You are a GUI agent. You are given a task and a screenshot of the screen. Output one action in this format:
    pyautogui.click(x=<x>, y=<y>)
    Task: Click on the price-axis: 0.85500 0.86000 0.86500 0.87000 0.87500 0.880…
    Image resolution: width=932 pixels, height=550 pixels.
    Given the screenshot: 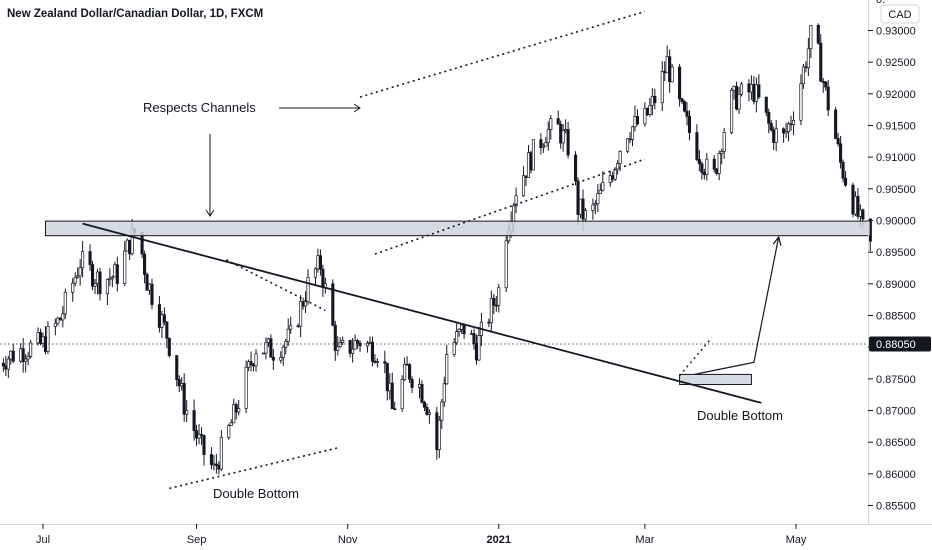 What is the action you would take?
    pyautogui.click(x=892, y=256)
    